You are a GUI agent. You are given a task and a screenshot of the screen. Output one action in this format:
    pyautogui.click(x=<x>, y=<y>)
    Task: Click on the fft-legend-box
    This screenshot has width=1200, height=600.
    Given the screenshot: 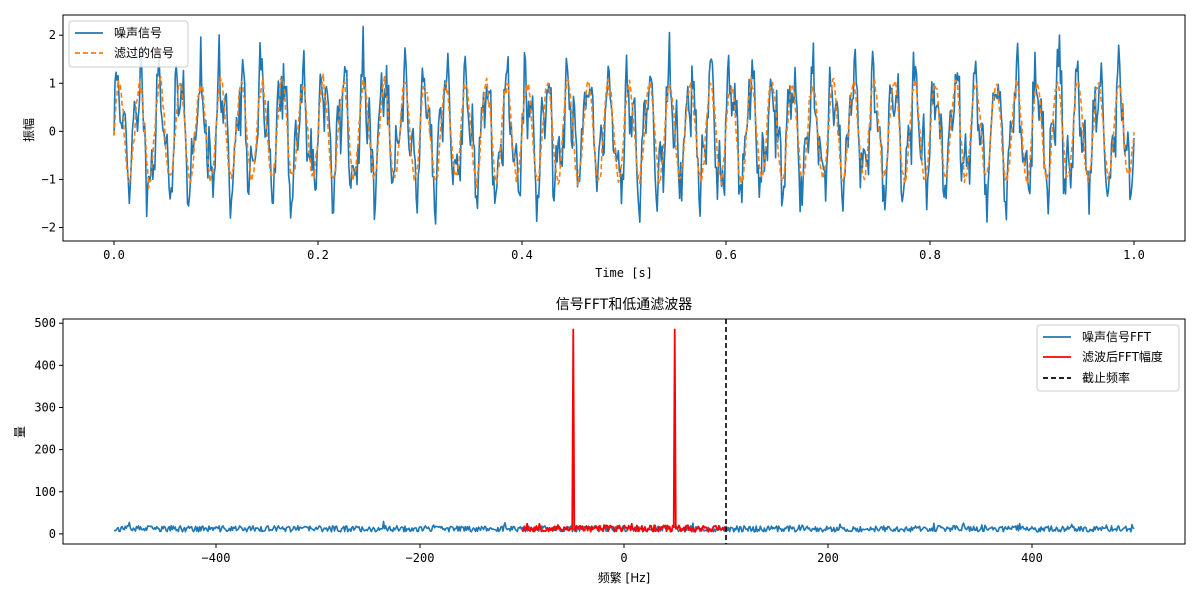 What is the action you would take?
    pyautogui.click(x=1108, y=358)
    